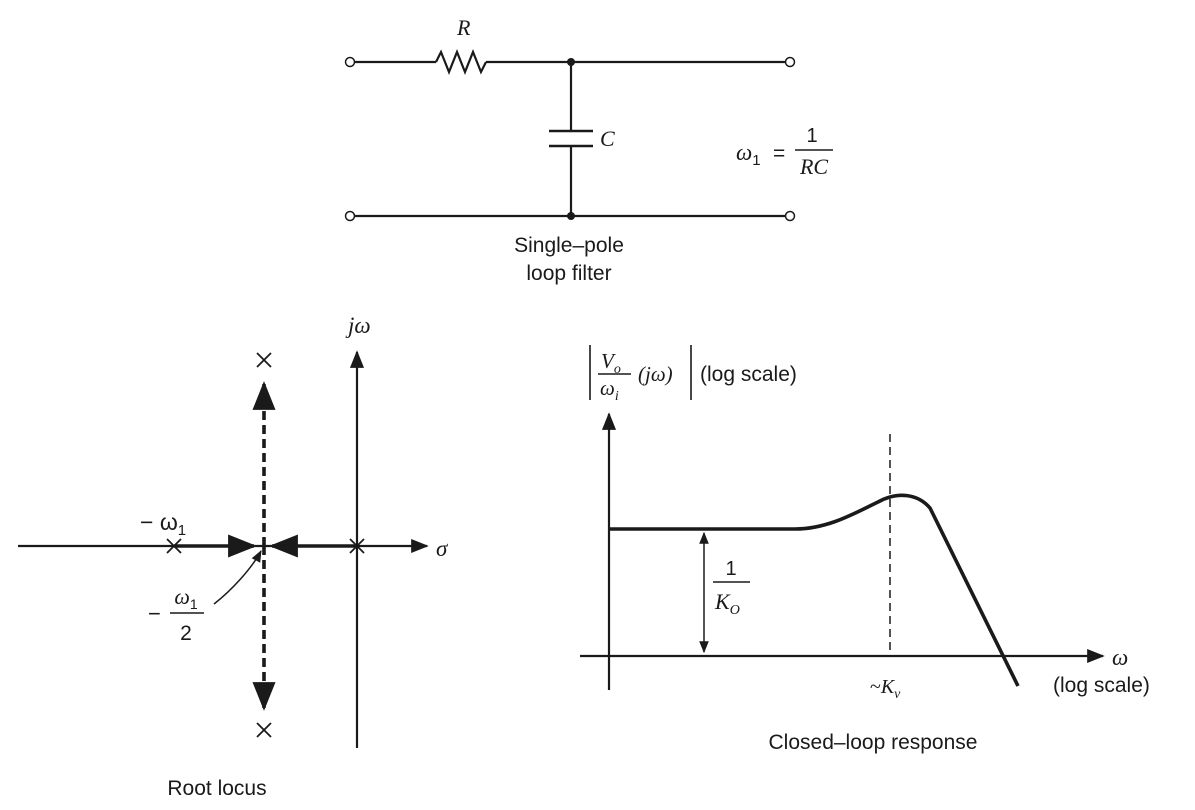 Image resolution: width=1195 pixels, height=810 pixels. What do you see at coordinates (174, 546) in the screenshot?
I see `pole-marker-left` at bounding box center [174, 546].